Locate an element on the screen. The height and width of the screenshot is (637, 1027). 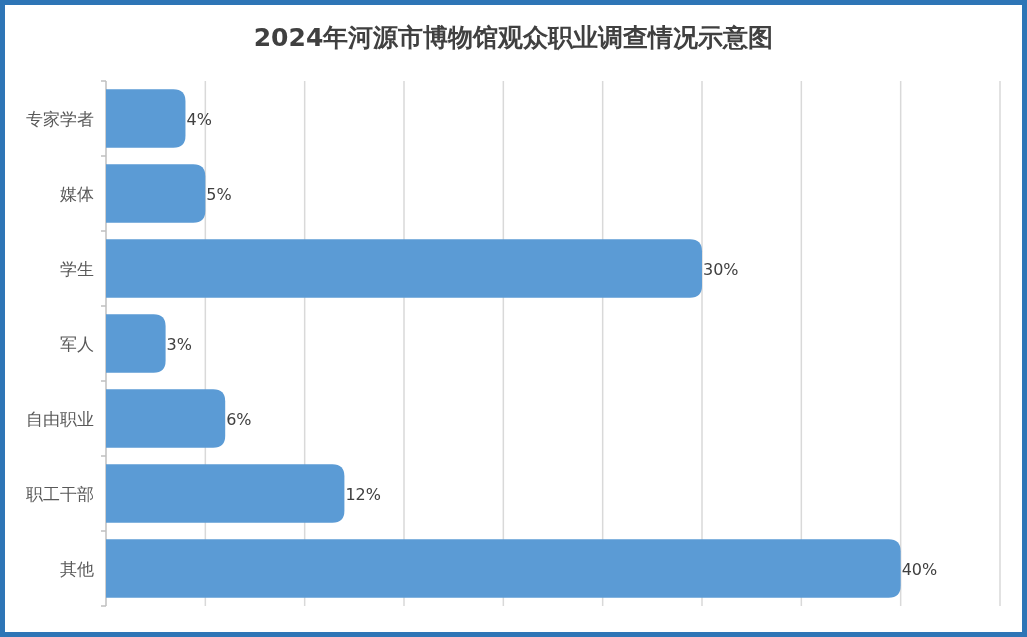
data-label: 6% is located at coordinates (239, 419).